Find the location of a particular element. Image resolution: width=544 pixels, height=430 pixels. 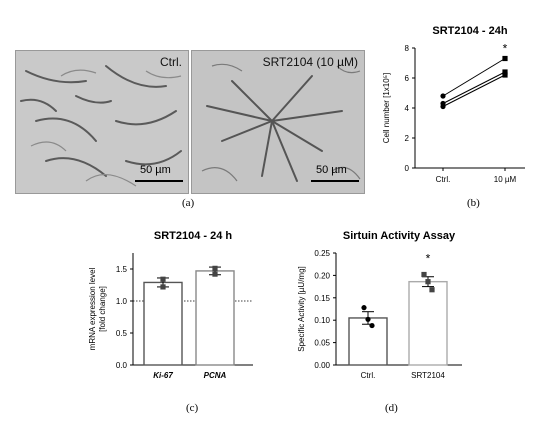

scale-bar-srt2104 is located at coordinates (335, 181).